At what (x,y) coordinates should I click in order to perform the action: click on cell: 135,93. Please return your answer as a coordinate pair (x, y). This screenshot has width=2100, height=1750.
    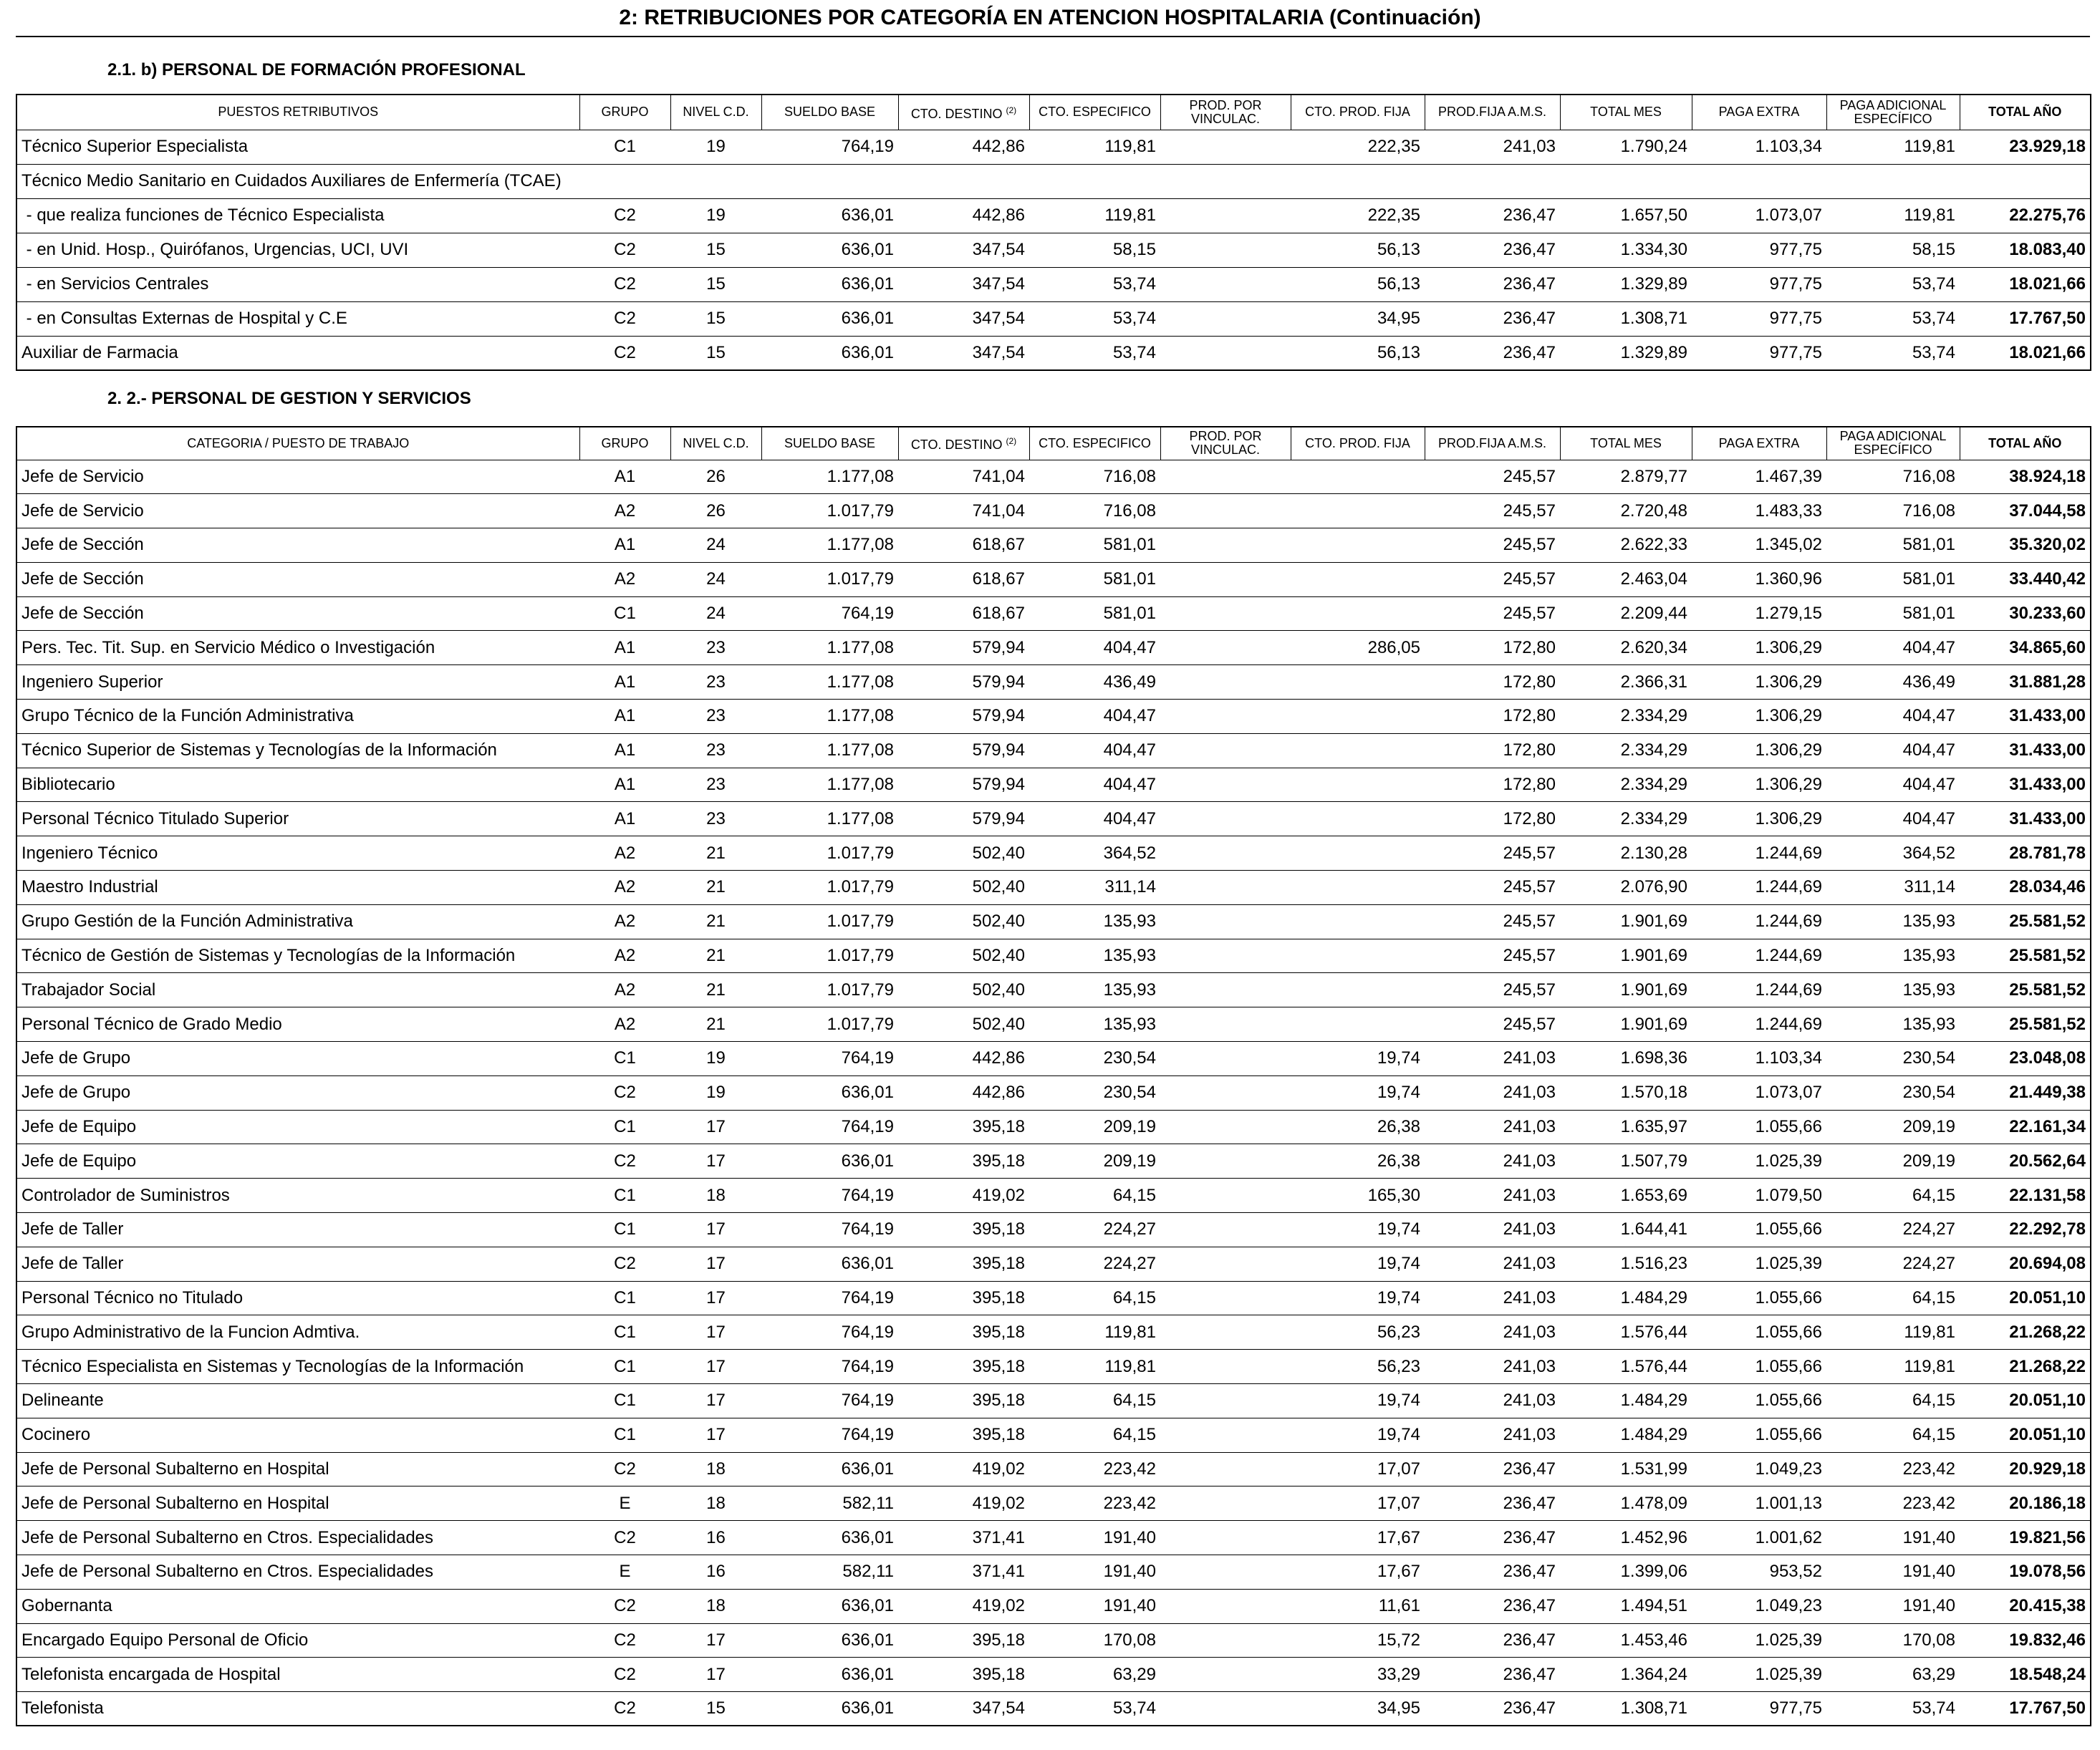
    Looking at the image, I should click on (1094, 1024).